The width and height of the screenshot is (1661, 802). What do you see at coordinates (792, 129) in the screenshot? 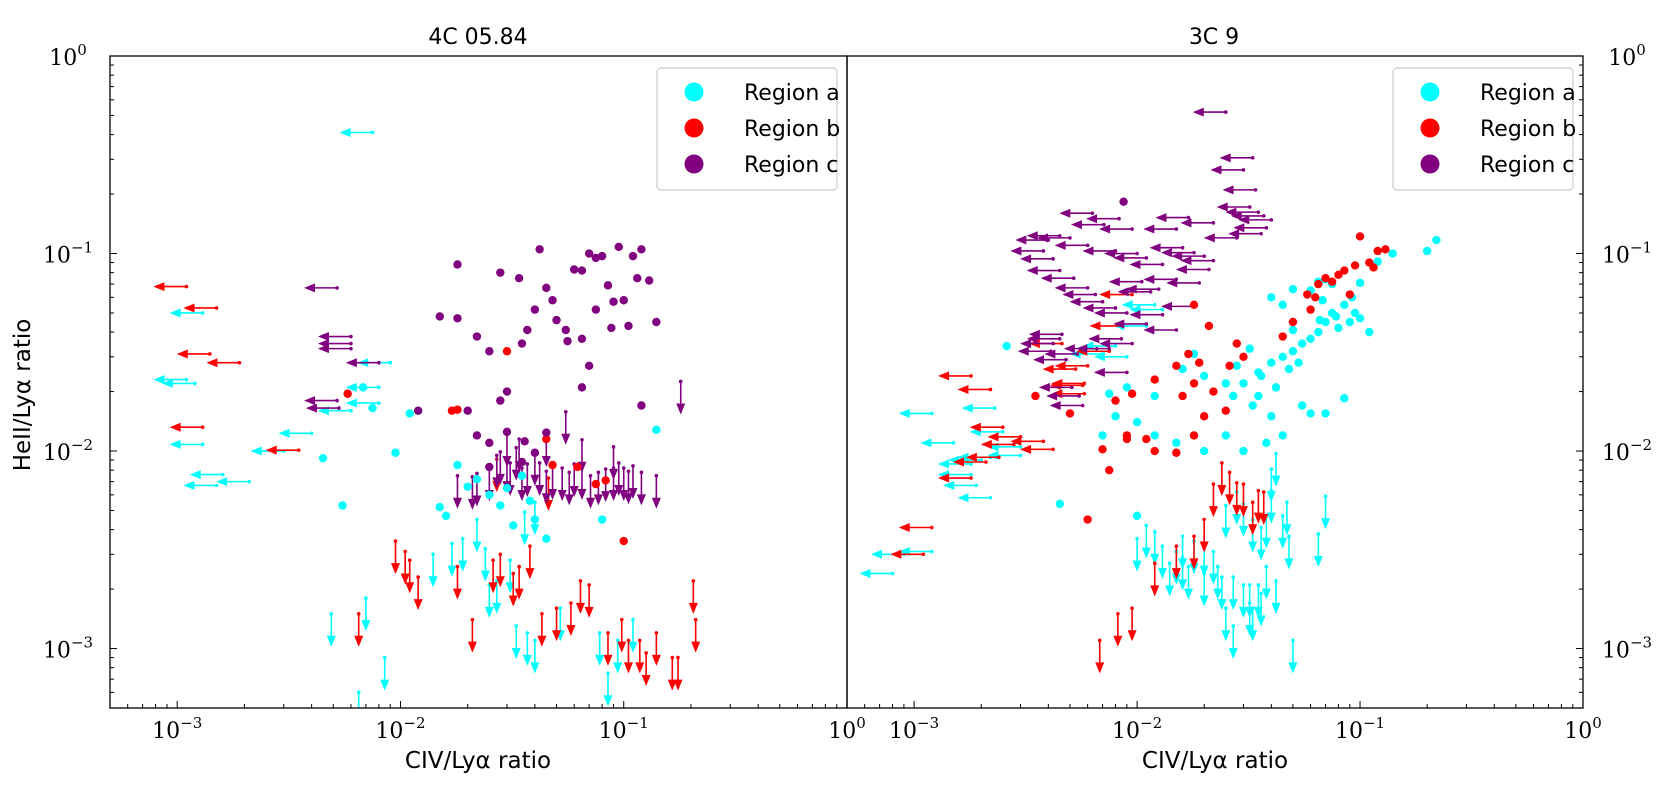
I see `left-legend-label: Region b` at bounding box center [792, 129].